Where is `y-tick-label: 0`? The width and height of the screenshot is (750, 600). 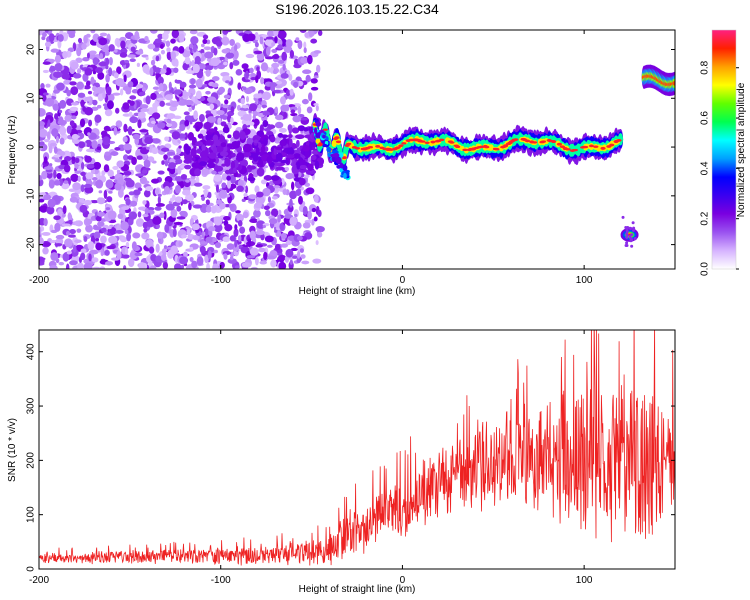
y-tick-label: 0 is located at coordinates (31, 147).